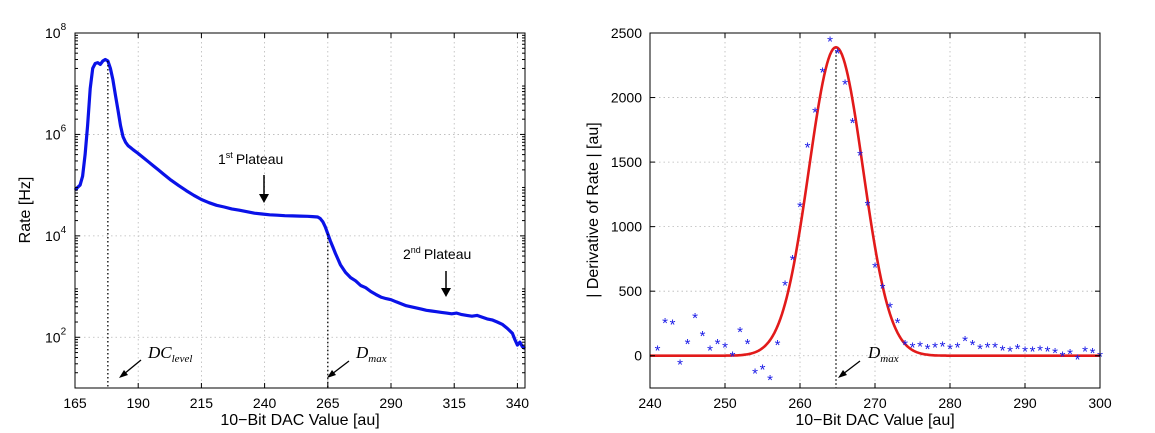 The width and height of the screenshot is (1155, 433). Describe the element at coordinates (56, 132) in the screenshot. I see `rate-y-tick-label: 10⁶` at that location.